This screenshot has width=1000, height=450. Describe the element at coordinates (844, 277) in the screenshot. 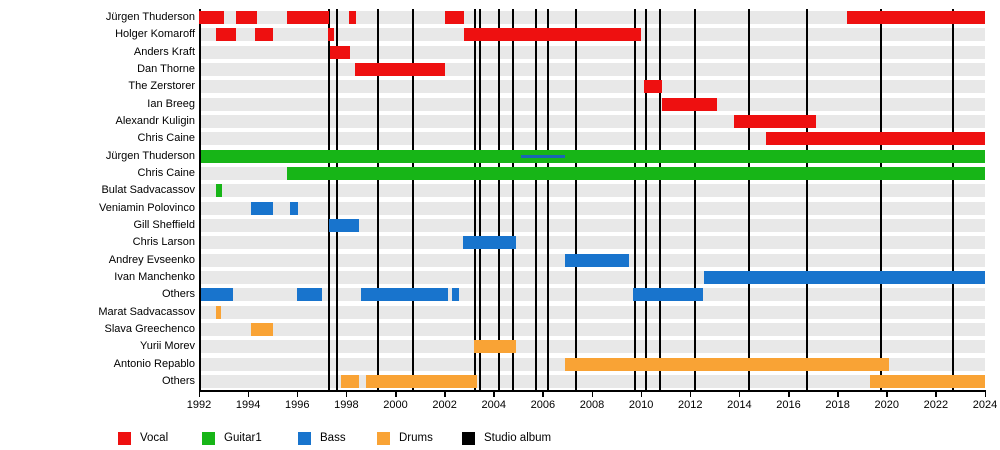

I see `timeline-bar-ivan-manchenko-bass` at that location.